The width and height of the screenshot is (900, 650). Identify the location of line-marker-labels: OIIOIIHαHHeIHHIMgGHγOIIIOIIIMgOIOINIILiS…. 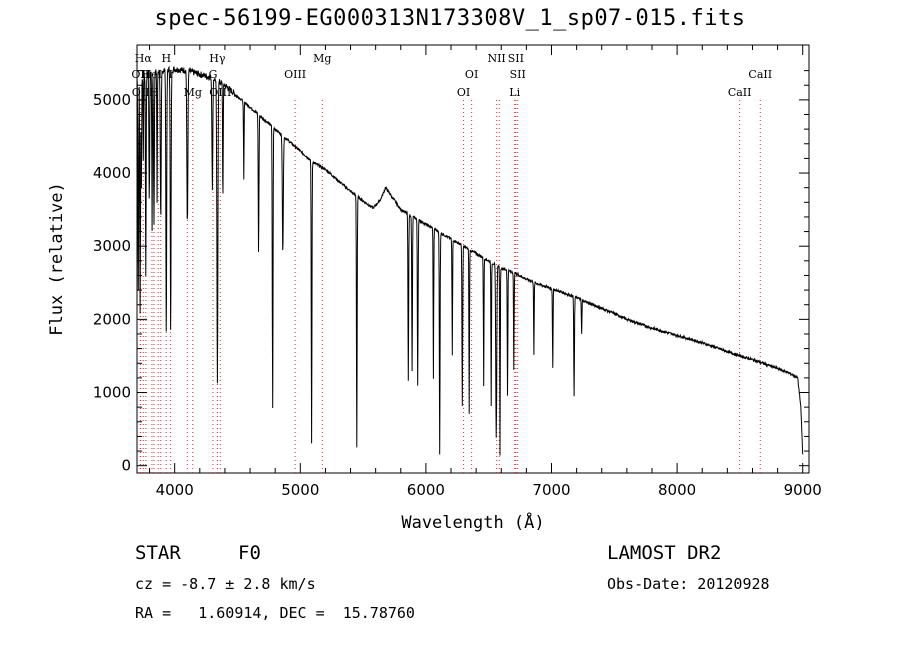
(451, 75).